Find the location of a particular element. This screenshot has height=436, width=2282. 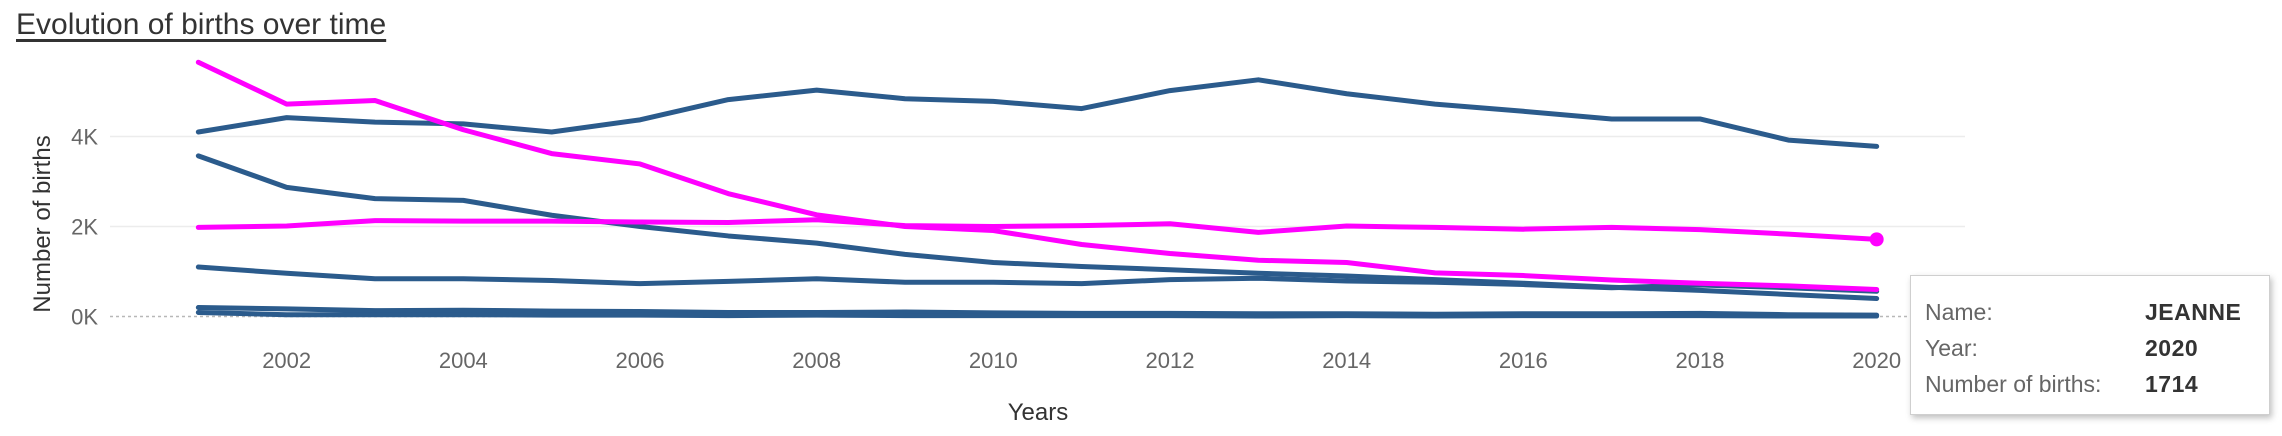

x-tick-label: 2016 is located at coordinates (1523, 360).